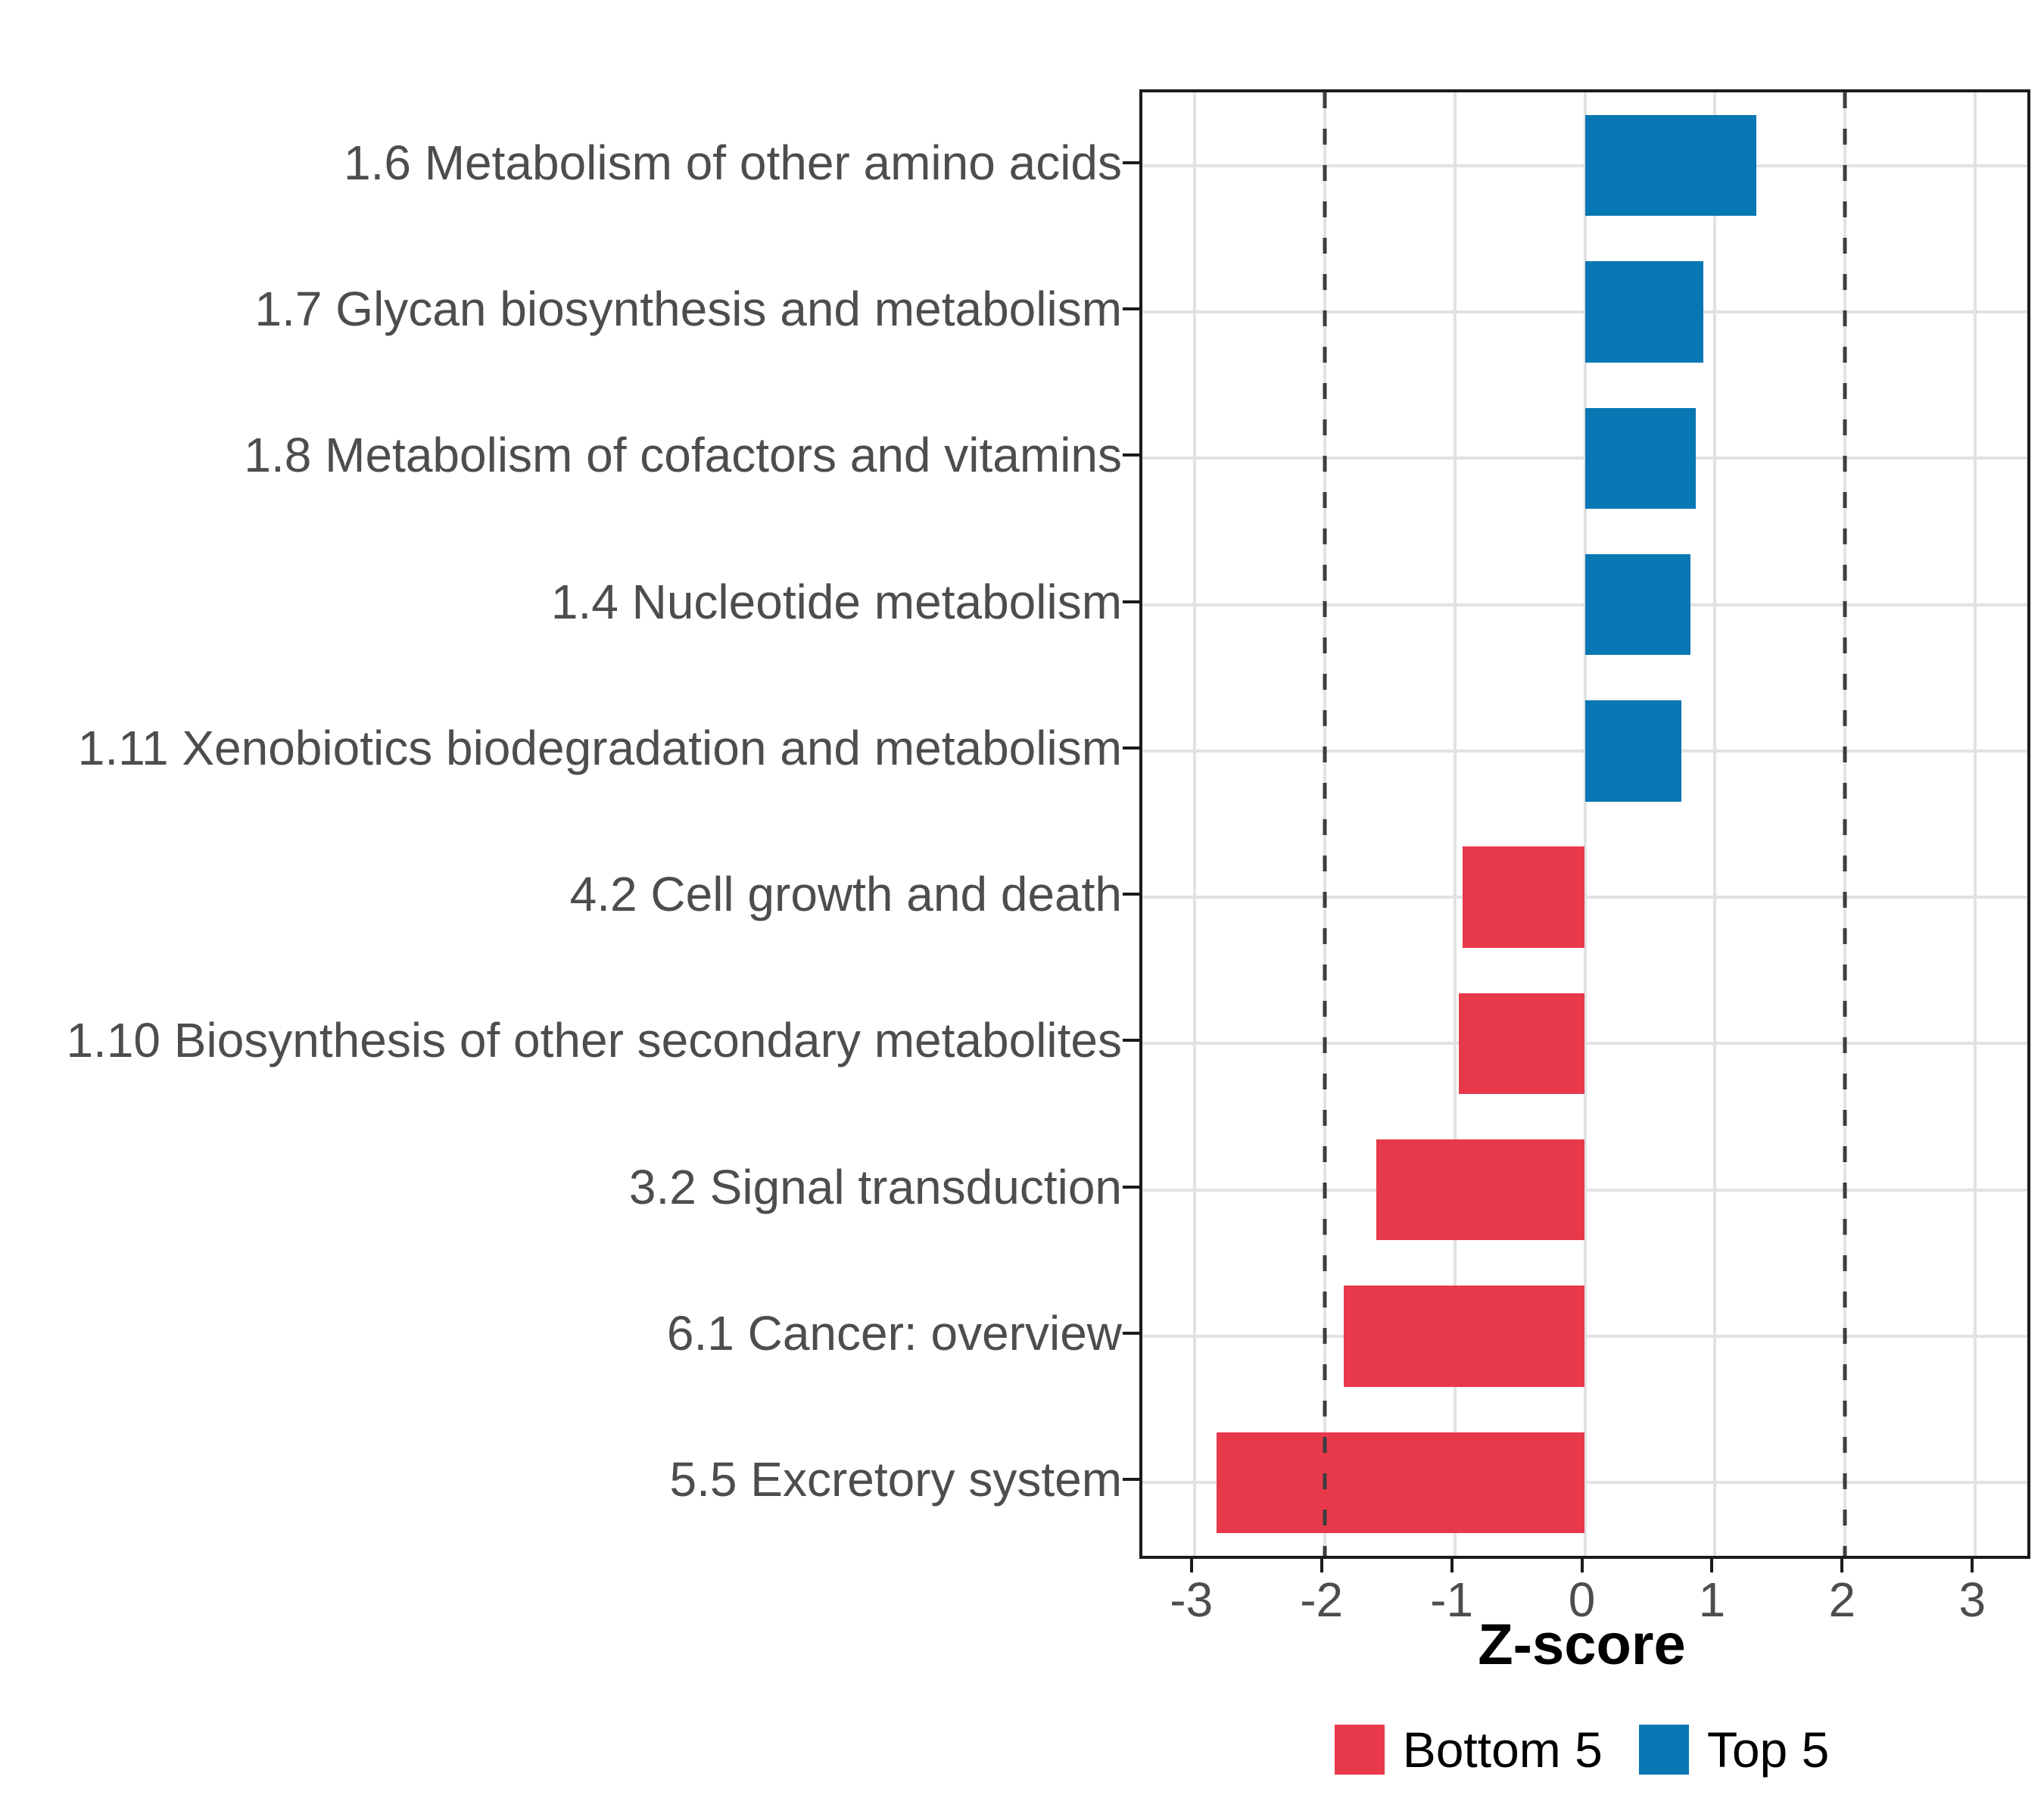 The width and height of the screenshot is (2044, 1817). I want to click on y-axis-label: 1.7 Glycan biosynthesis and metabolism, so click(688, 308).